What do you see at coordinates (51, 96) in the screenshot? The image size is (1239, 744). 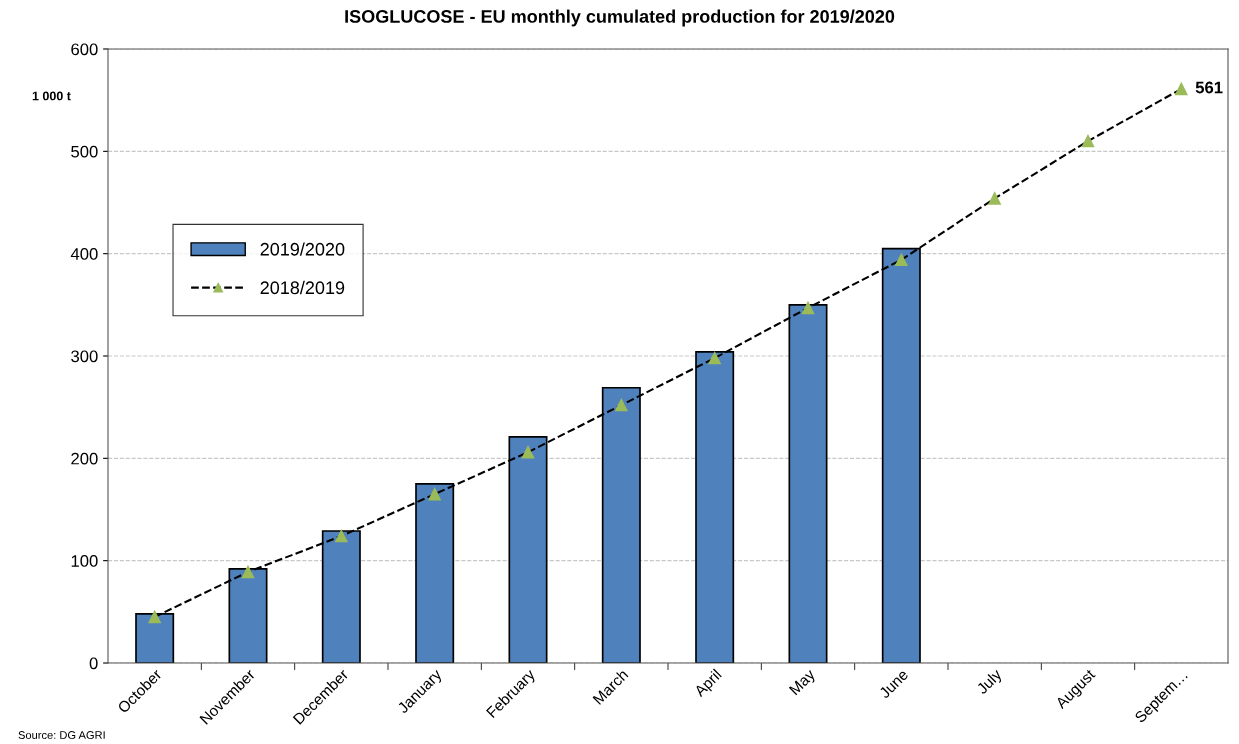 I see `y-axis-title: 1 000 t` at bounding box center [51, 96].